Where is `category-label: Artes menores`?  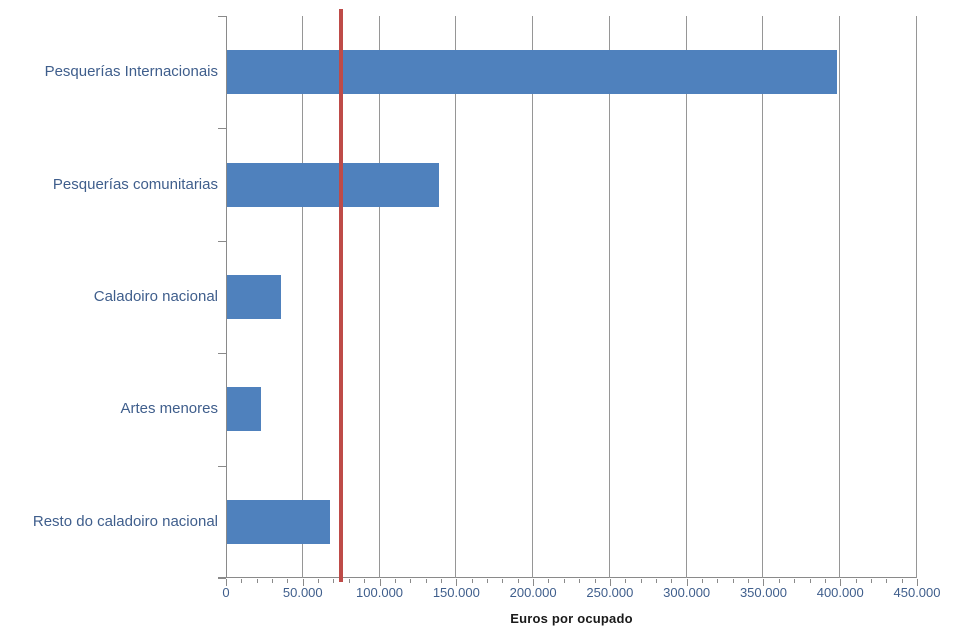 category-label: Artes menores is located at coordinates (169, 409).